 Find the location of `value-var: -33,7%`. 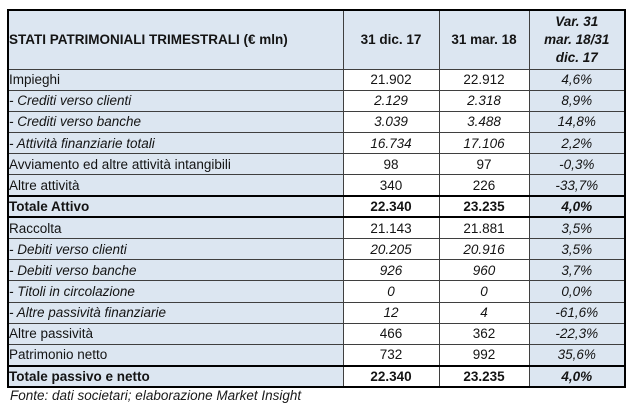

value-var: -33,7% is located at coordinates (577, 185).